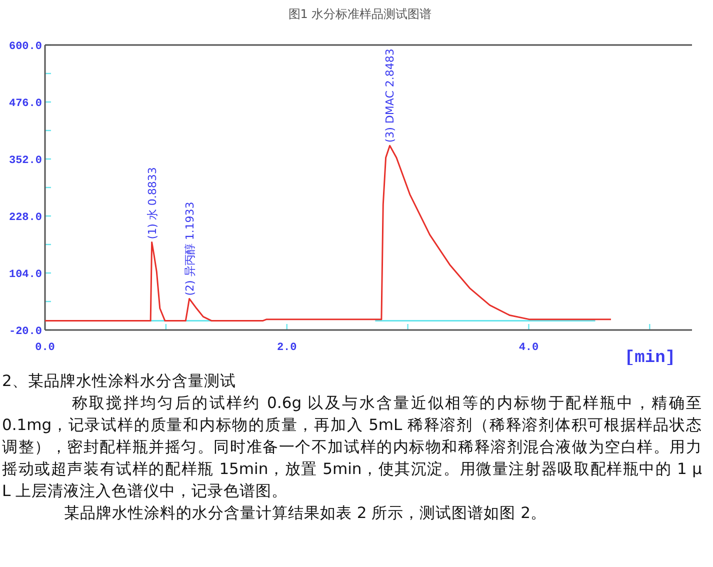 Image resolution: width=713 pixels, height=567 pixels. I want to click on x-tick-label: 2.0, so click(286, 348).